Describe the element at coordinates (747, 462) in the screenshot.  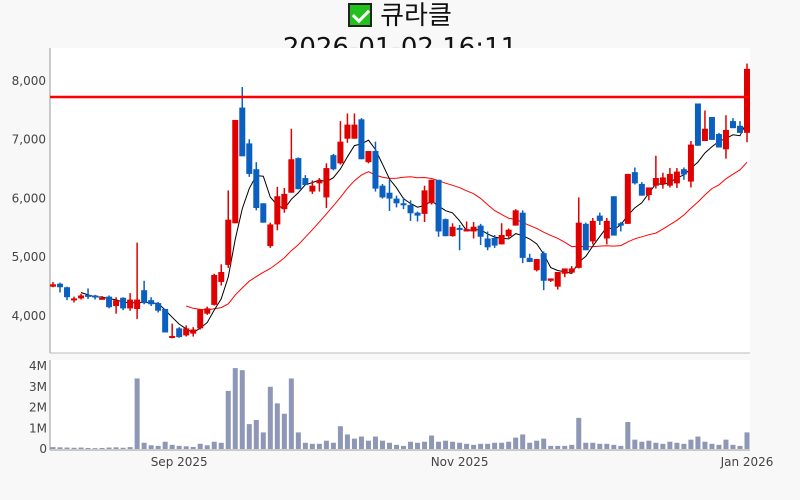
I see `x-tick-label: Jan 2026` at that location.